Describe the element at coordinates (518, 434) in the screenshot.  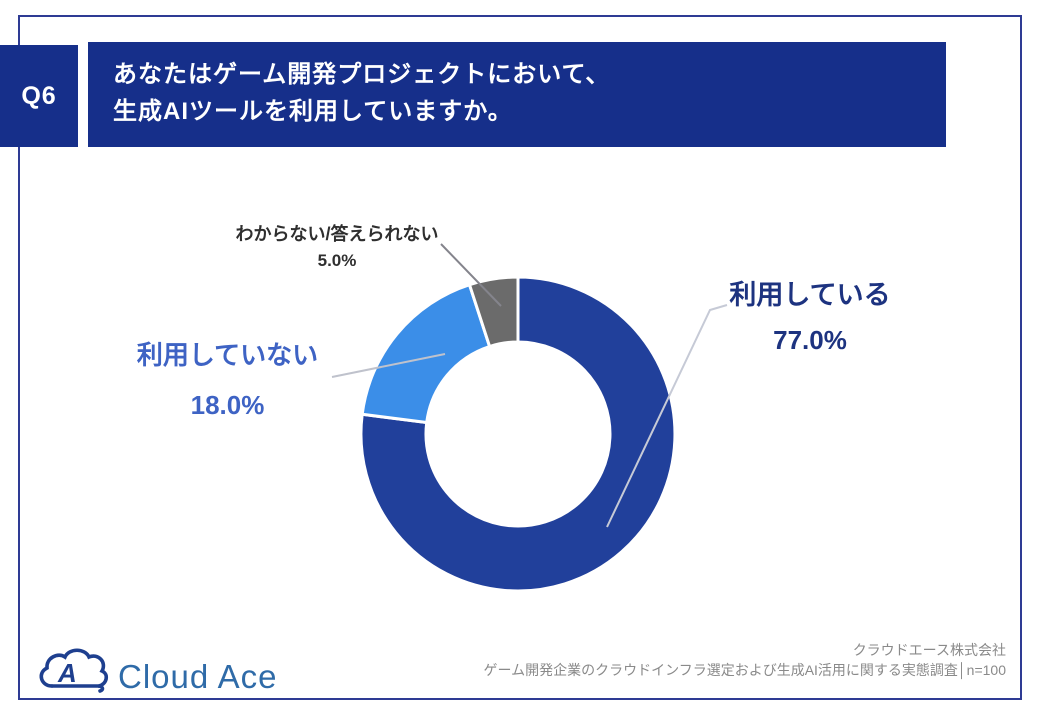
I see `slice-using` at that location.